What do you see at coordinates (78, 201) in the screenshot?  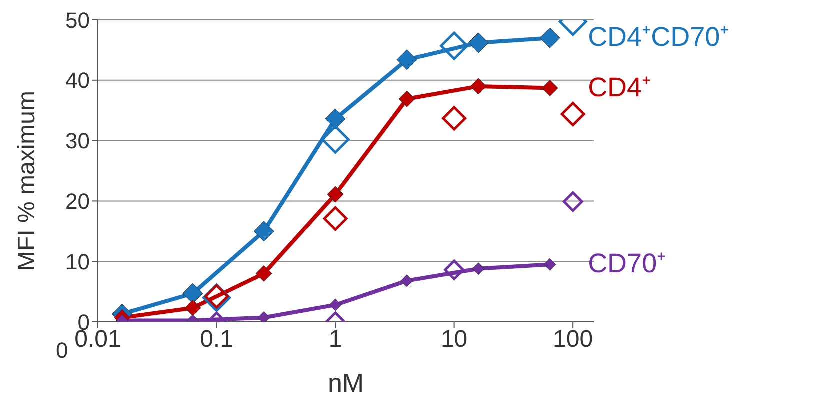 I see `y-tick-label: 20` at bounding box center [78, 201].